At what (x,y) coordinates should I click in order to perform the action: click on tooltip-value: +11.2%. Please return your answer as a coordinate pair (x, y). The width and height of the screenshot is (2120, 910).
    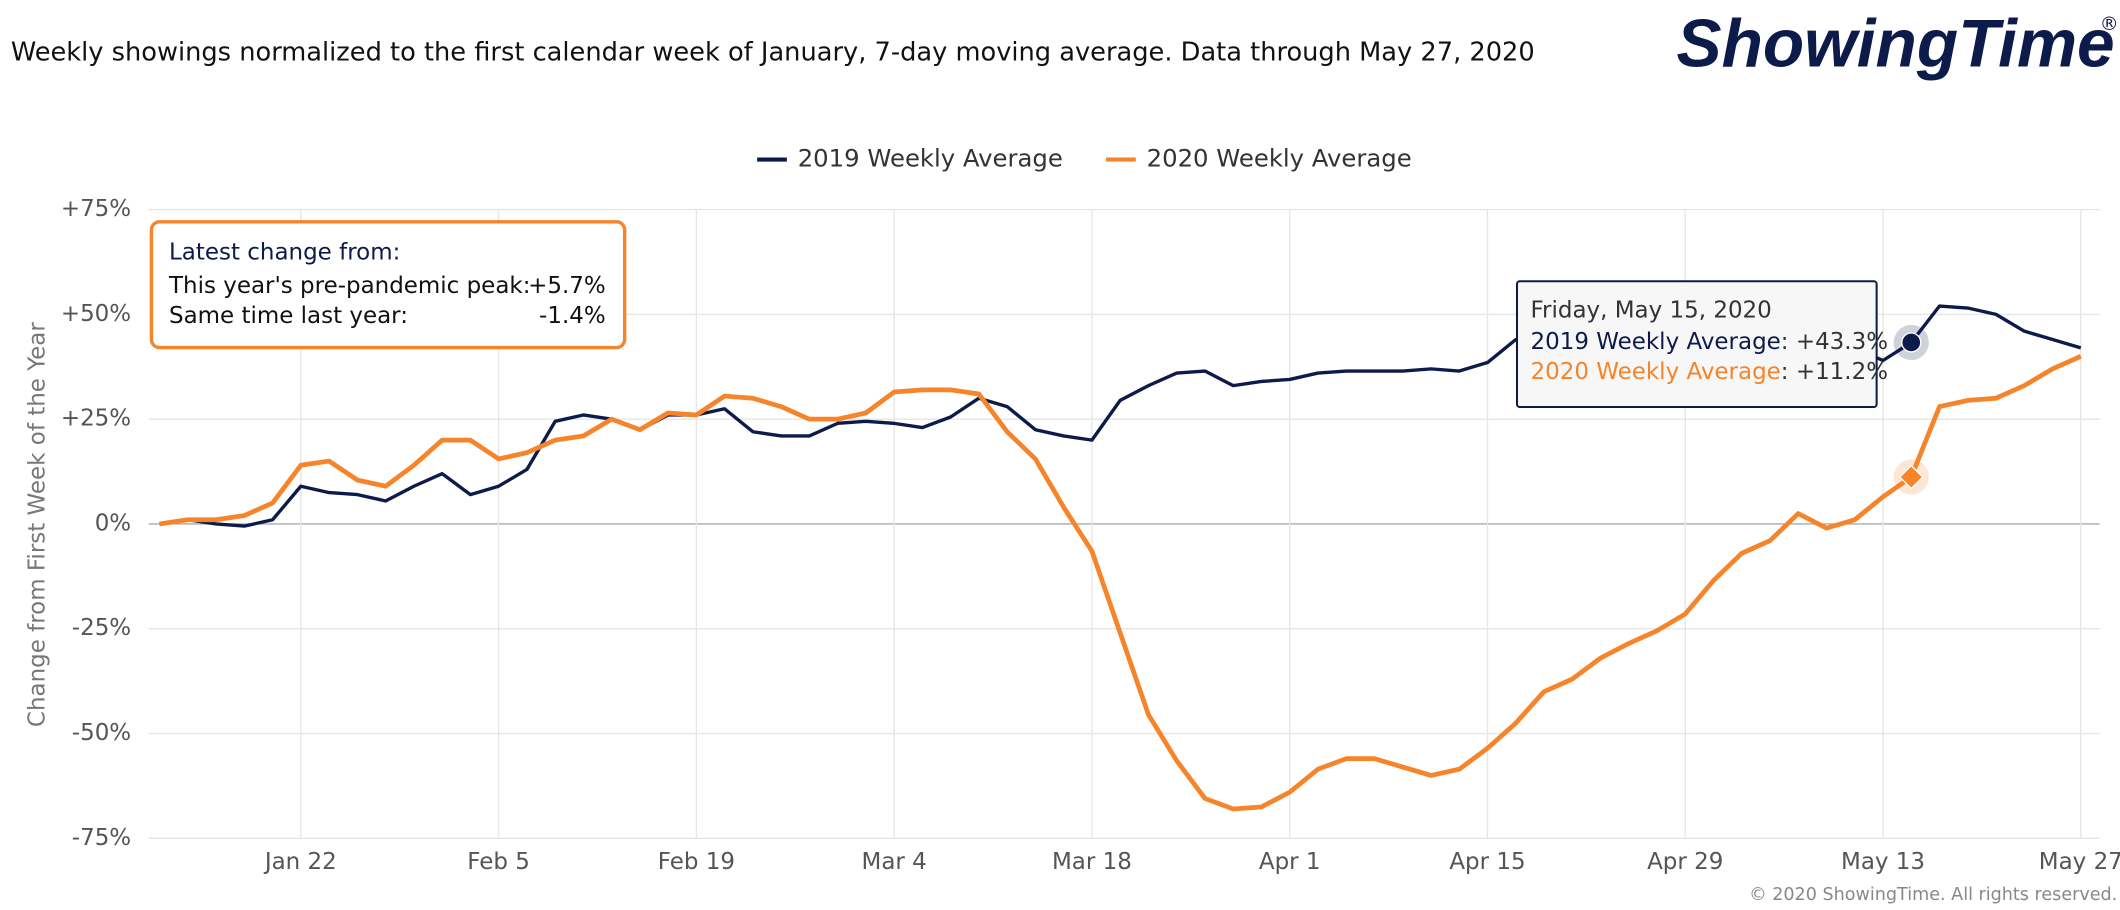
    Looking at the image, I should click on (1842, 371).